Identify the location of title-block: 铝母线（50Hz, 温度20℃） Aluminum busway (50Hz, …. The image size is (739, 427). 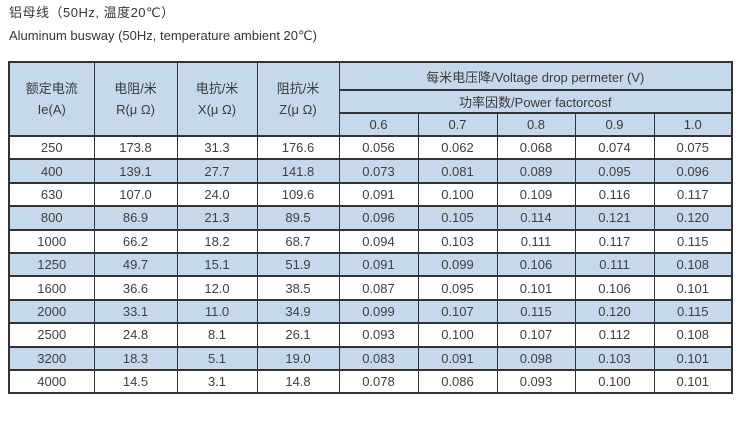
(369, 22).